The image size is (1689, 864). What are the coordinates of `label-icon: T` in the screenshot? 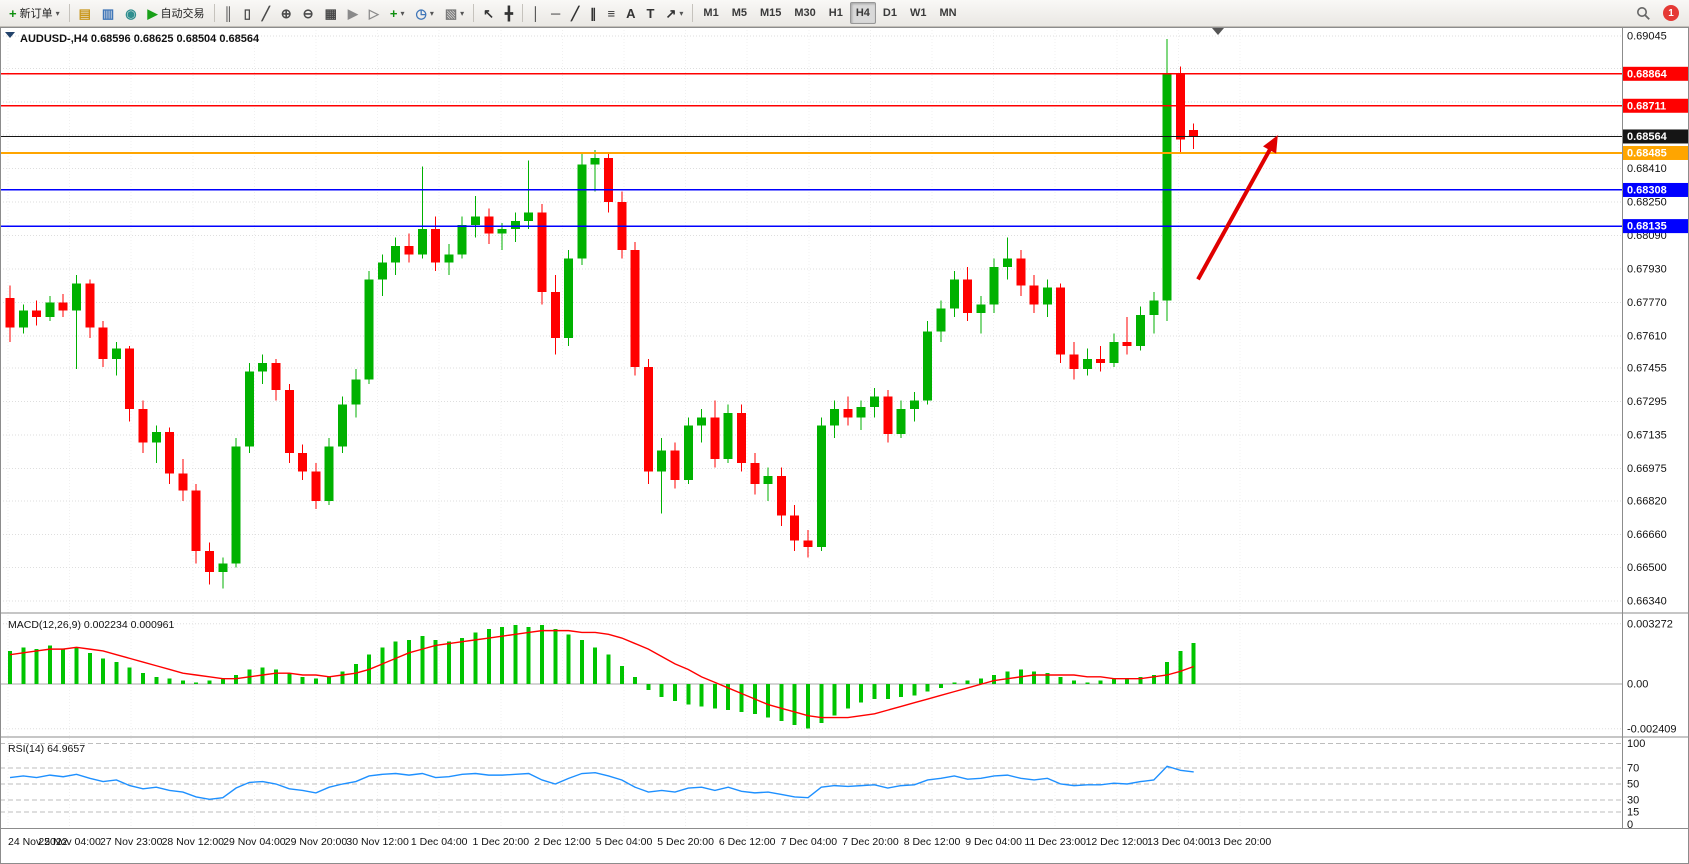 It's located at (650, 13).